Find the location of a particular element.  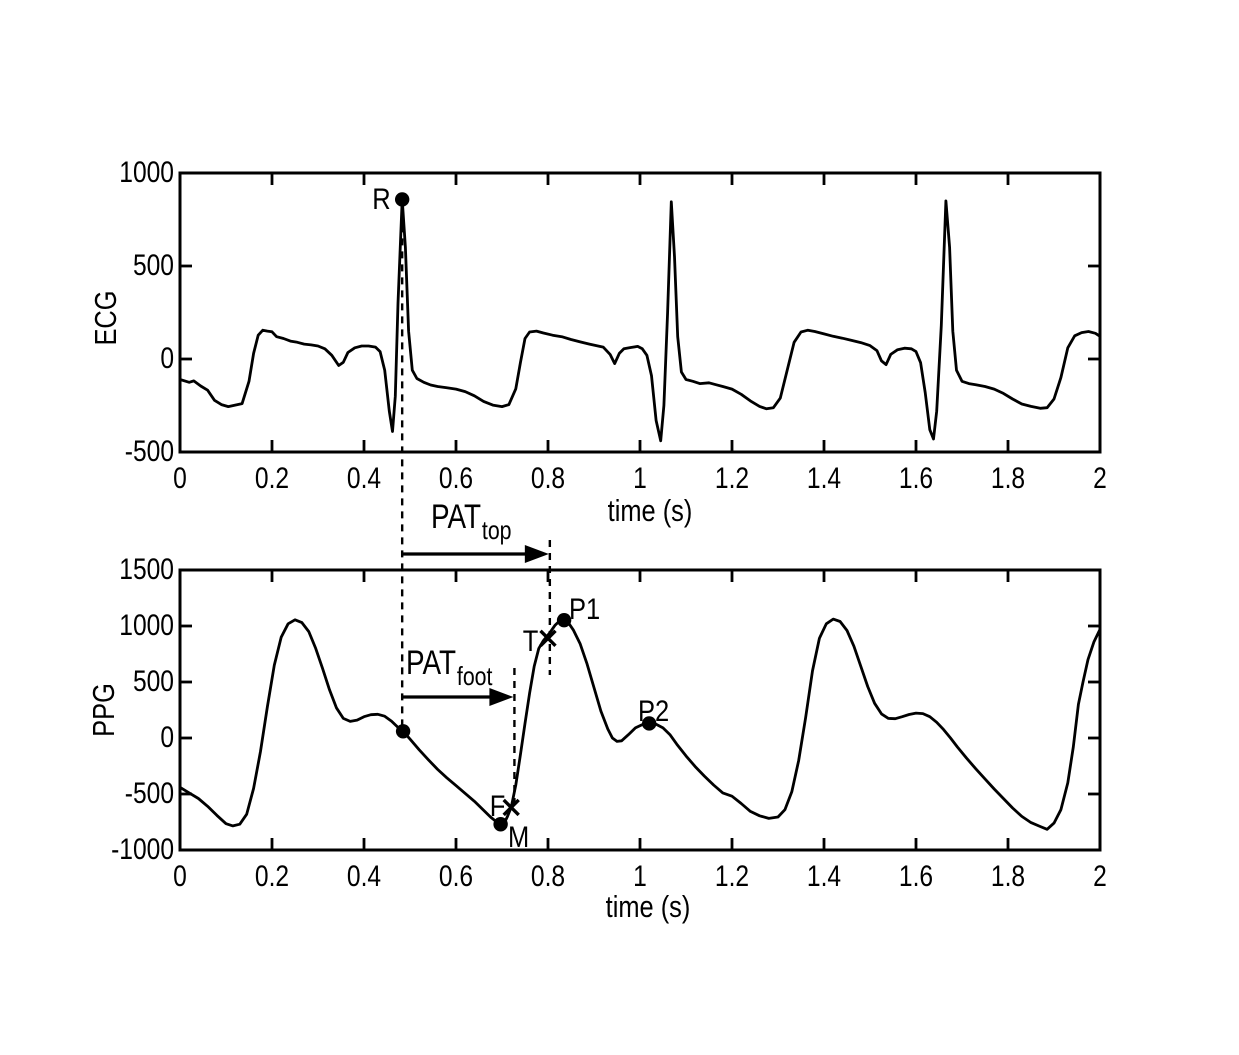

ppg-y-axis-label: PPG is located at coordinates (103, 710).